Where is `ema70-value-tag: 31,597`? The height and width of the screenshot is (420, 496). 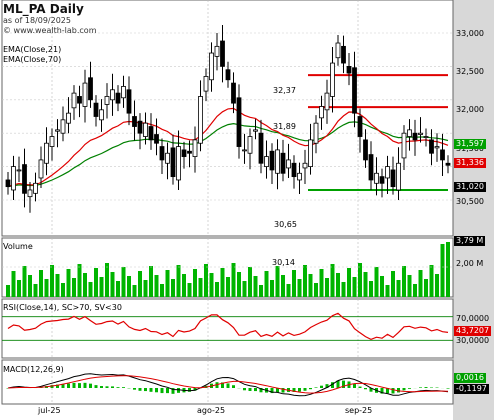 ema70-value-tag: 31,597 is located at coordinates (470, 144).